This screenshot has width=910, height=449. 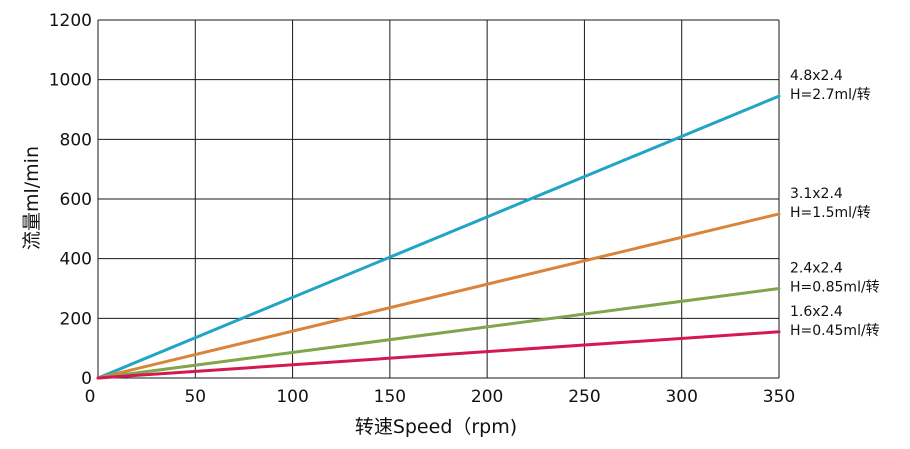 I want to click on x-tick-label: 350, so click(x=779, y=397).